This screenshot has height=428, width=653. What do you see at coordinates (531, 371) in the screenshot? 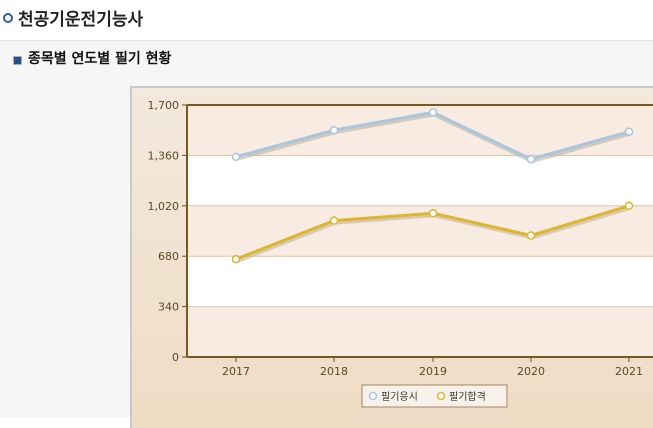
I see `x-tick-label: 2020` at bounding box center [531, 371].